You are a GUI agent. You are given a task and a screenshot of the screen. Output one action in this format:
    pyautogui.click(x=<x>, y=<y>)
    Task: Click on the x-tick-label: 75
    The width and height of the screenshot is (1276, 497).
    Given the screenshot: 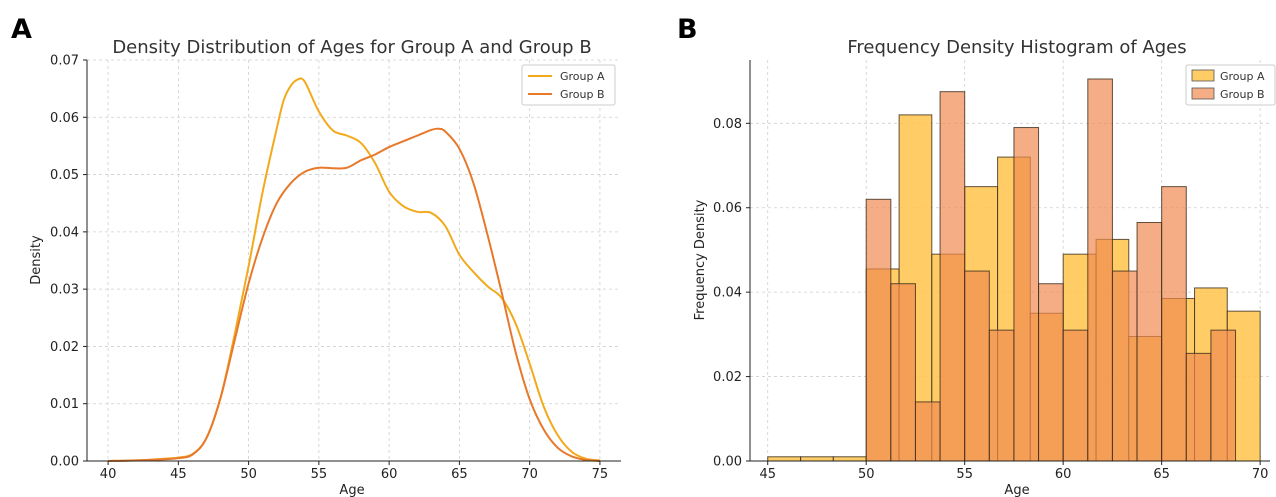 What is the action you would take?
    pyautogui.click(x=600, y=474)
    